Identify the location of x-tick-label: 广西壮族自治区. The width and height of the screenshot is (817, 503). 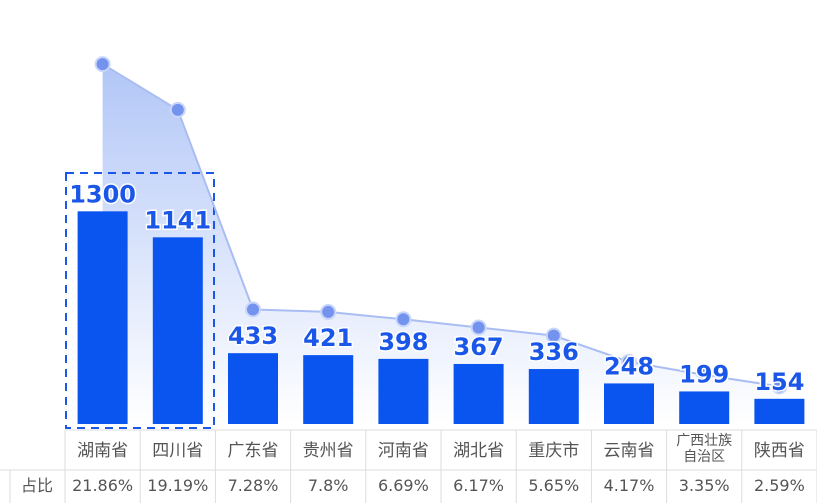
(704, 449).